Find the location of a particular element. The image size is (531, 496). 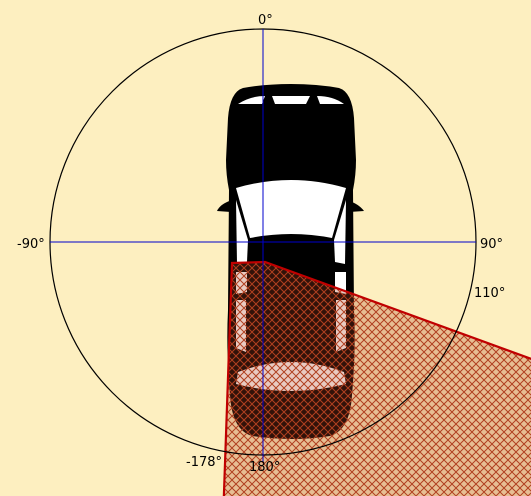

label-sector-start: 110° is located at coordinates (489, 293).